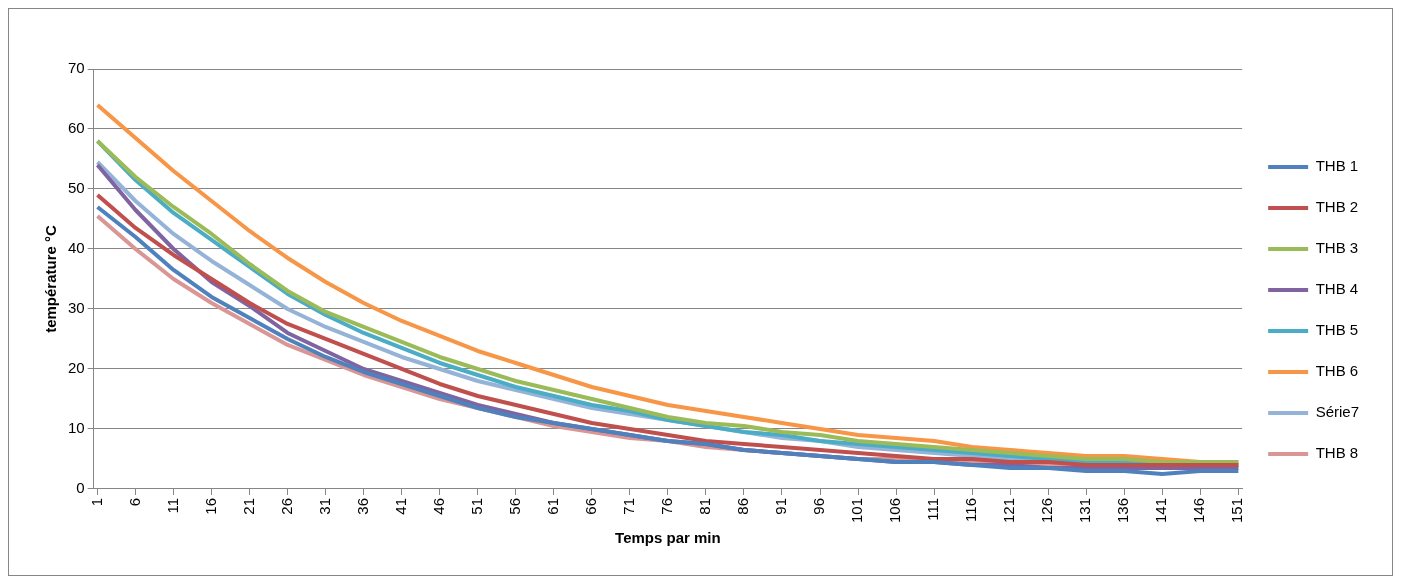  I want to click on x-tick-label: 86, so click(743, 506).